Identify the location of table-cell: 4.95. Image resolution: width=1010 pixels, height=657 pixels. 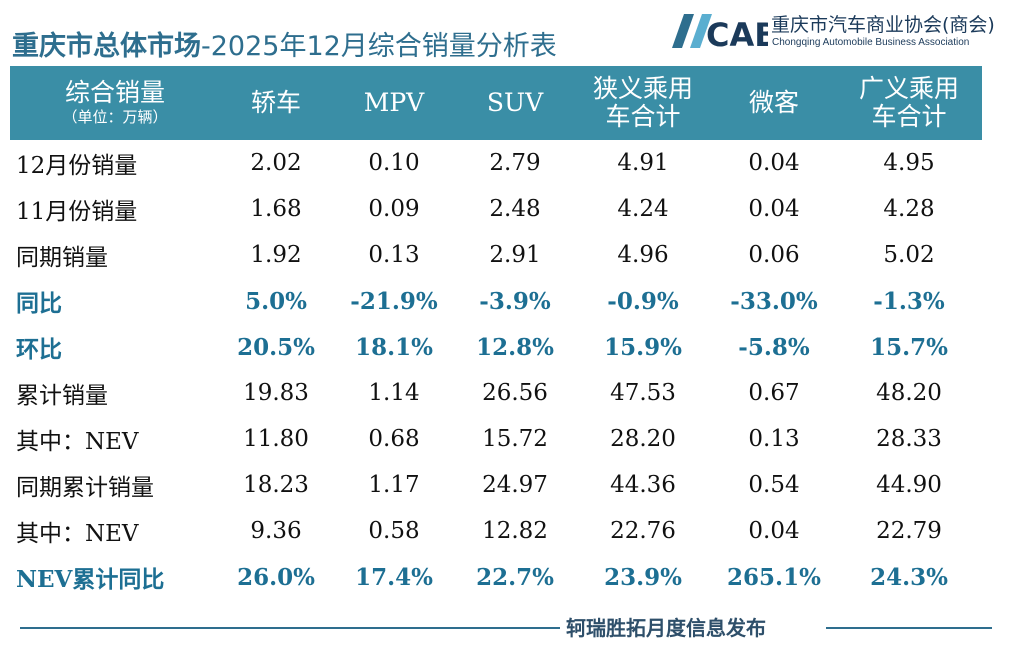
(909, 163).